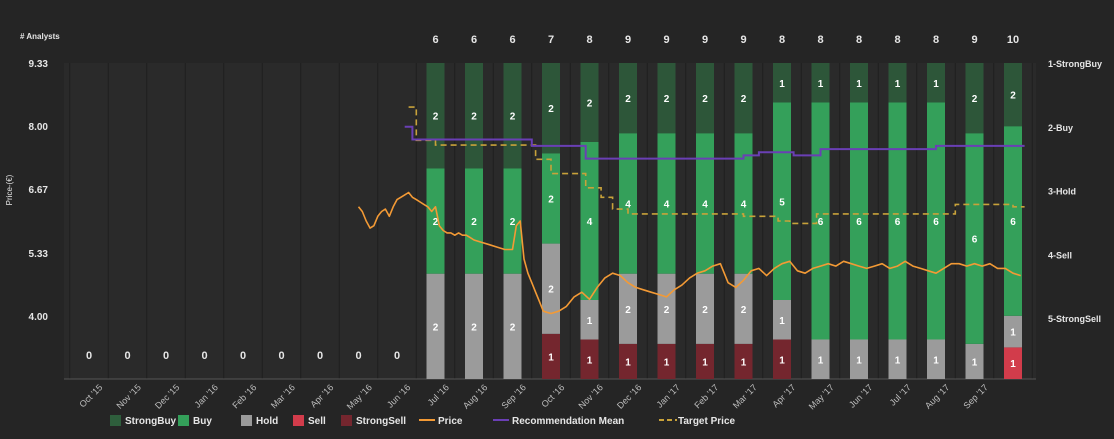  Describe the element at coordinates (40, 36) in the screenshot. I see `analysts-label: # Analysts` at that location.